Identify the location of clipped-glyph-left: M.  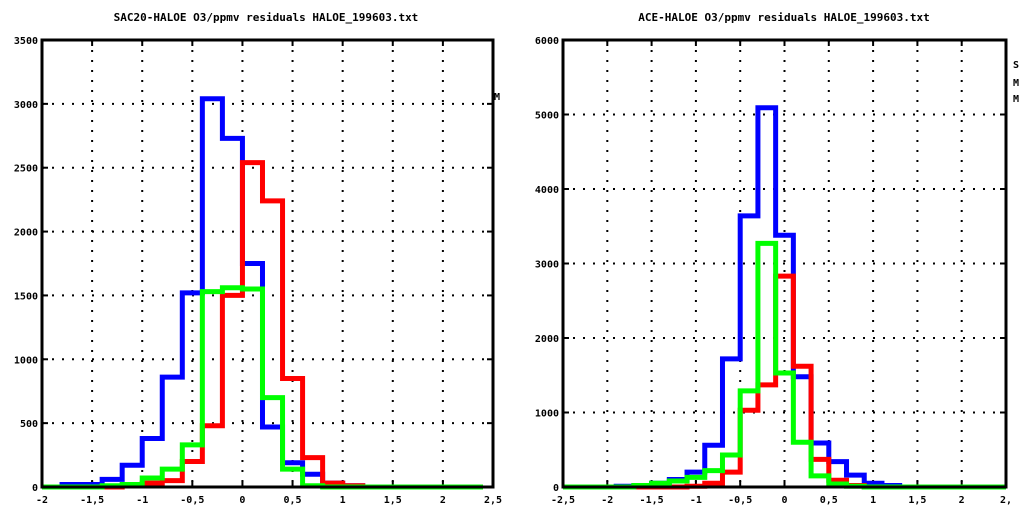
(497, 97).